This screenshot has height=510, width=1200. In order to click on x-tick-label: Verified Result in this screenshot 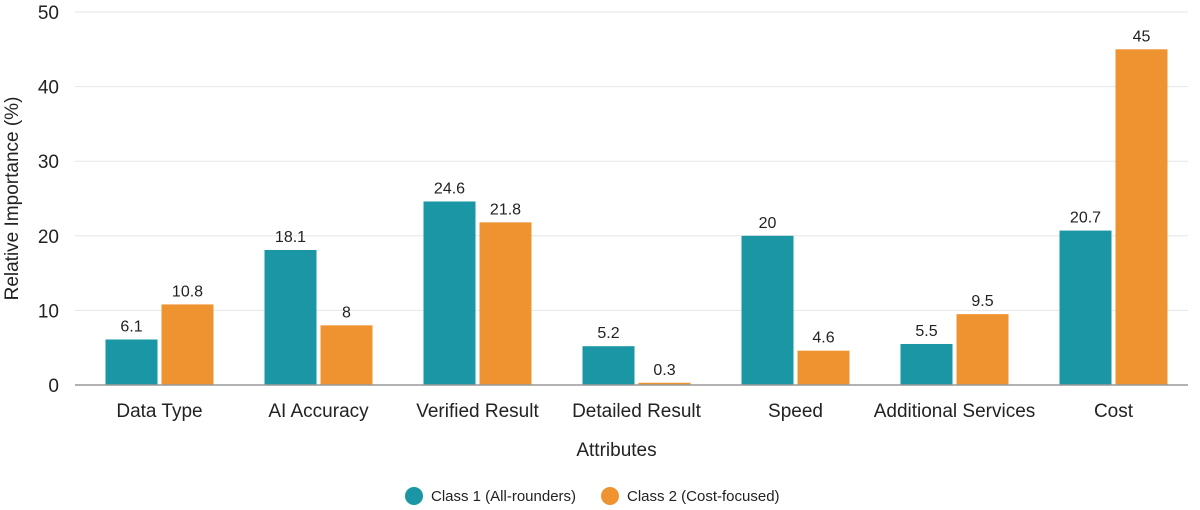, I will do `click(477, 411)`.